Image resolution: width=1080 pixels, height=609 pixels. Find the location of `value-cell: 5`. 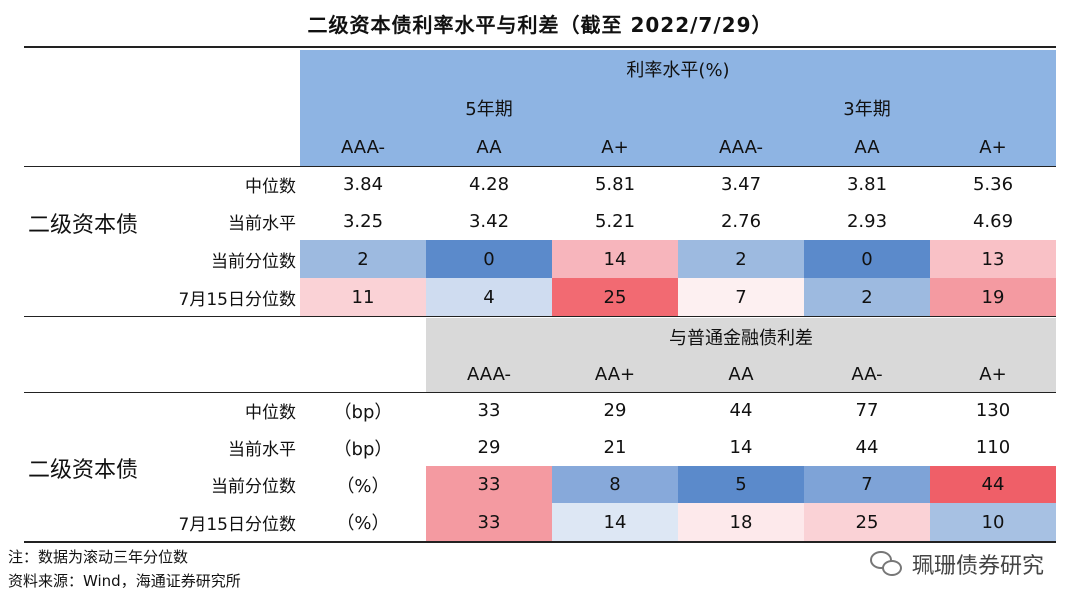

value-cell: 5 is located at coordinates (741, 484).